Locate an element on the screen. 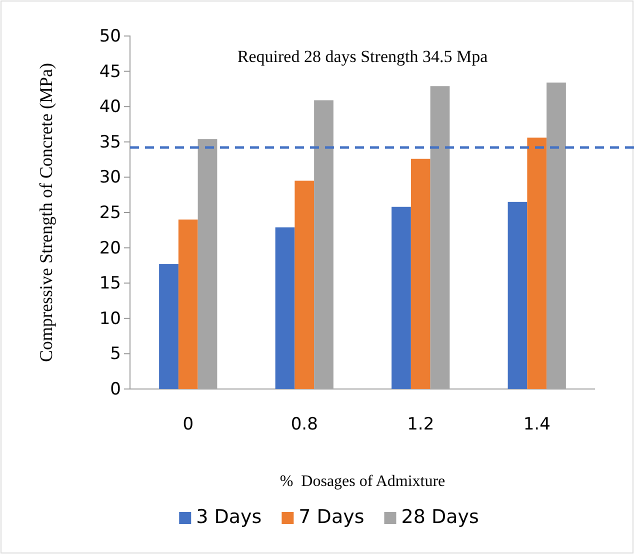 Image resolution: width=634 pixels, height=554 pixels. y-axis-title: Compressive Strength of Concrete (MPa) is located at coordinates (46, 212).